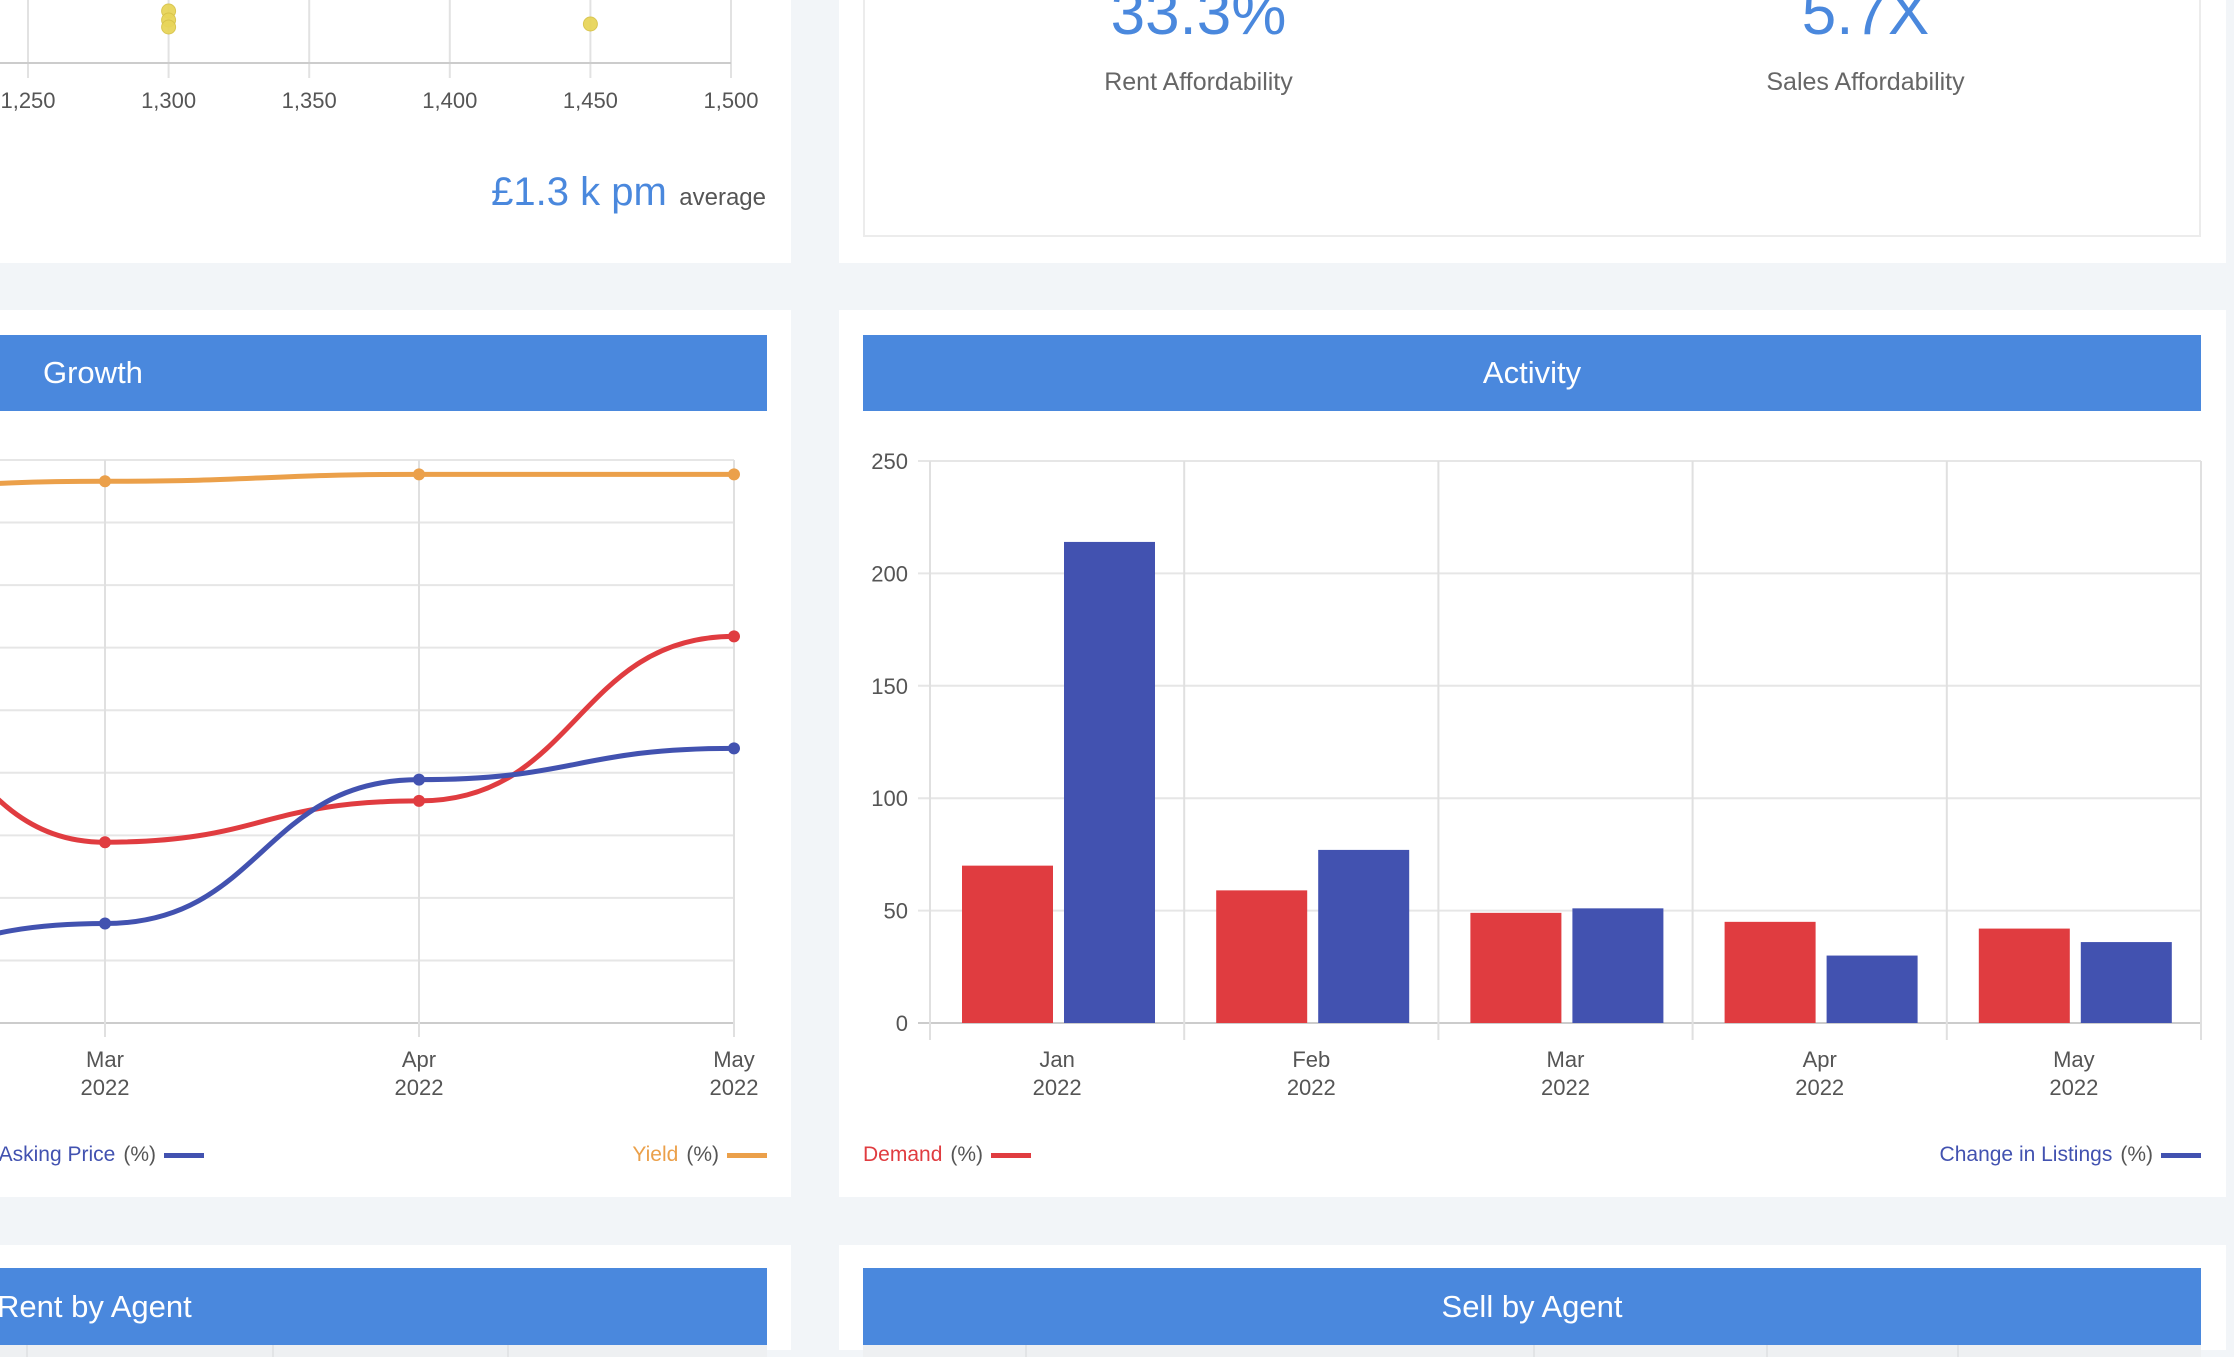 The image size is (2234, 1357). Describe the element at coordinates (1198, 82) in the screenshot. I see `rent-affordability-label: Rent Affordability` at that location.